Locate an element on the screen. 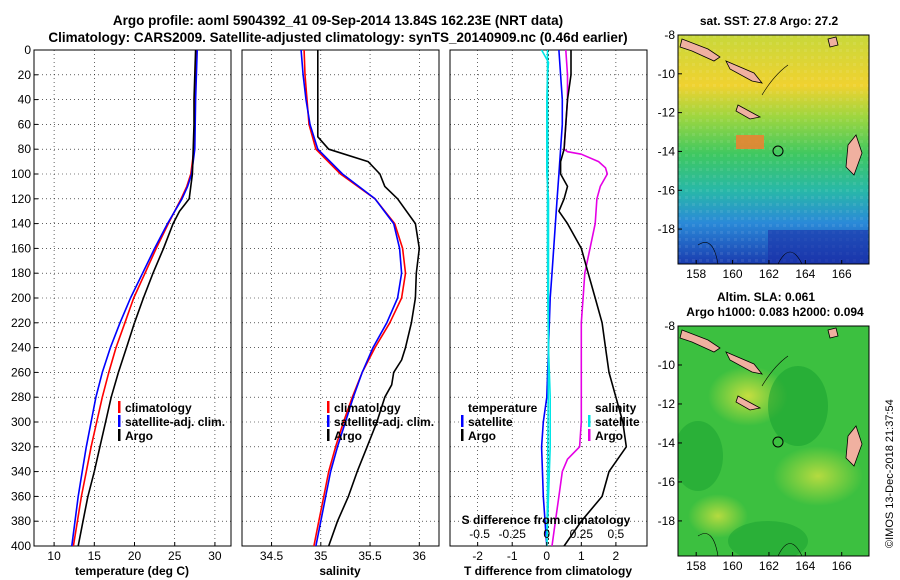 The width and height of the screenshot is (900, 580). x-tick-label: 2 is located at coordinates (616, 556).